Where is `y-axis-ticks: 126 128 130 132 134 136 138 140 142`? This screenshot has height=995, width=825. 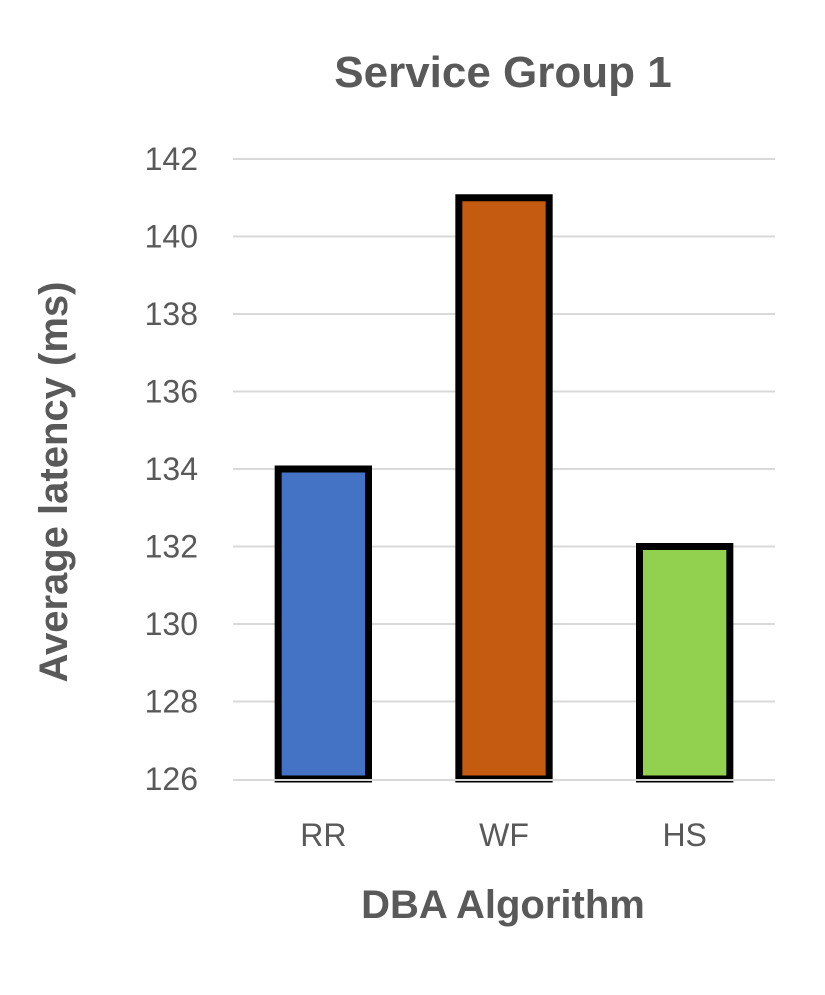 y-axis-ticks: 126 128 130 132 134 136 138 140 142 is located at coordinates (171, 469).